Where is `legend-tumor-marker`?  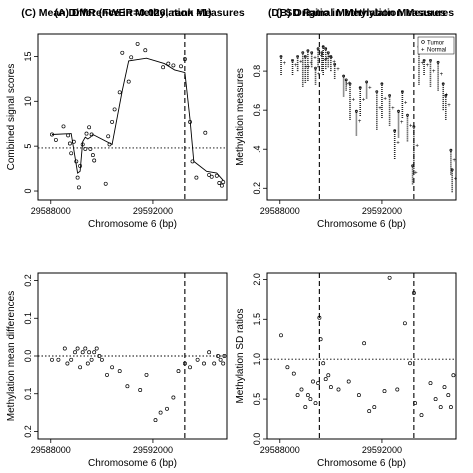
legend-tumor-marker is located at coordinates (423, 42).